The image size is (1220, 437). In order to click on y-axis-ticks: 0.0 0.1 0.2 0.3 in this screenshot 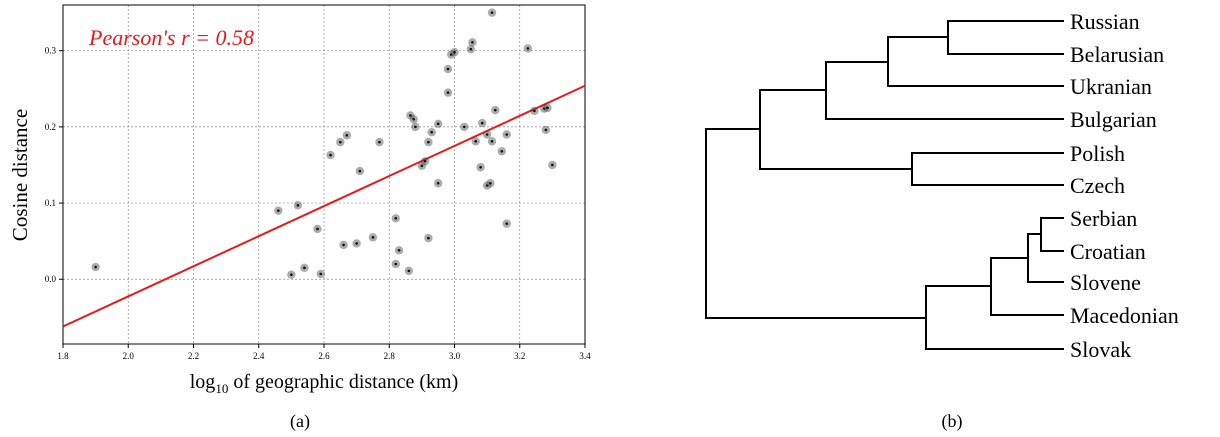, I will do `click(54, 165)`.